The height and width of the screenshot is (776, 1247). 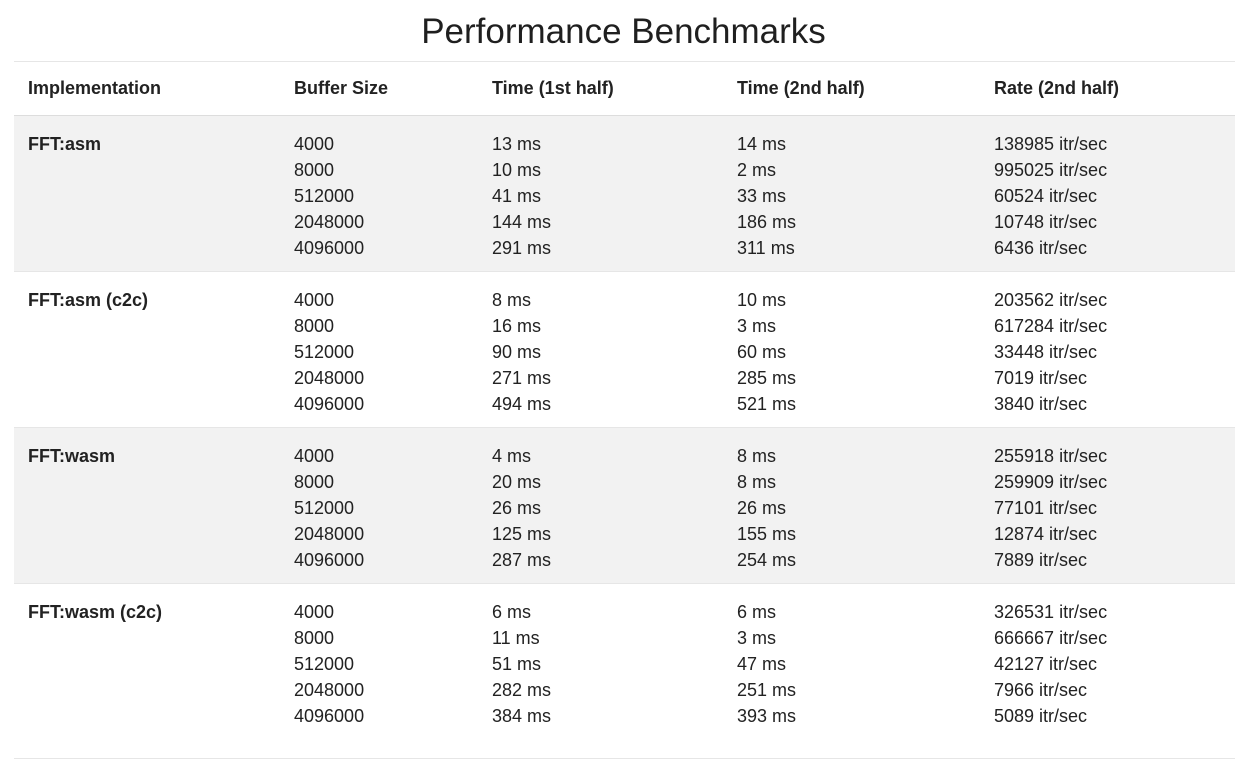 I want to click on rate-2nd-value: 203562 itr/sec, so click(x=1051, y=300).